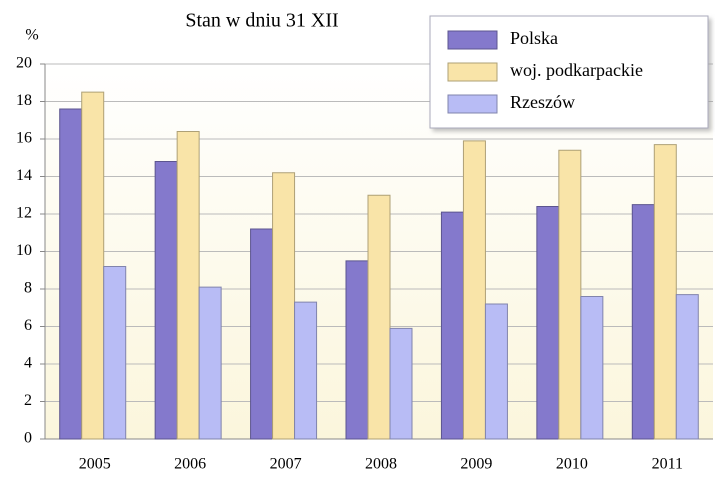 The height and width of the screenshot is (483, 715). Describe the element at coordinates (95, 464) in the screenshot. I see `x-tick-label: 2005` at that location.